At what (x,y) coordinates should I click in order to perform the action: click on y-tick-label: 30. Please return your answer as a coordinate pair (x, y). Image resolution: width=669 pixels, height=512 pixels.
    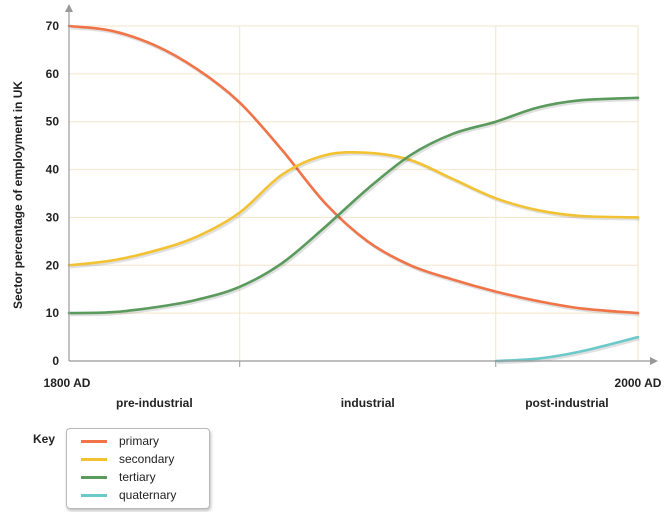
    Looking at the image, I should click on (53, 217).